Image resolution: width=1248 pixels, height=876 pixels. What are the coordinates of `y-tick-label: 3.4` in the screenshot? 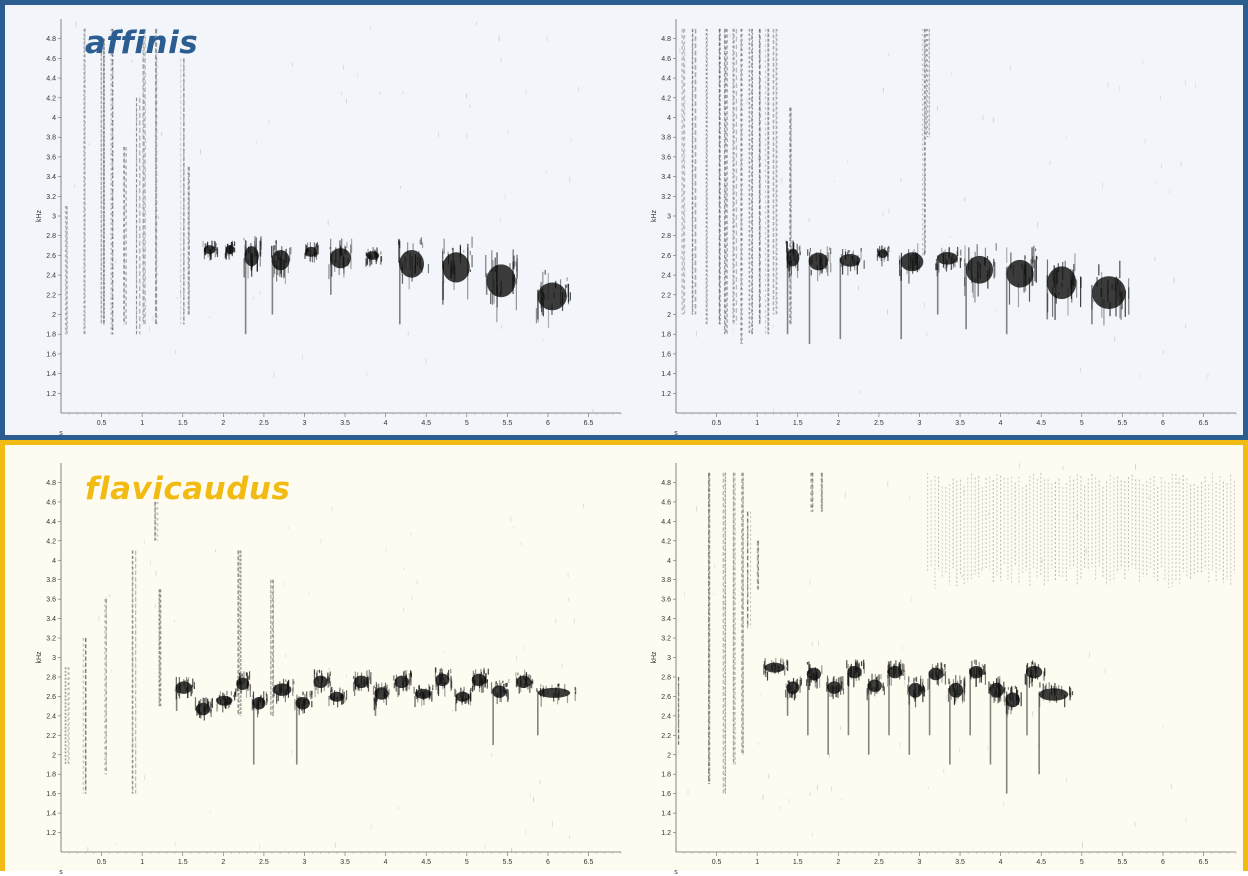 It's located at (51, 619).